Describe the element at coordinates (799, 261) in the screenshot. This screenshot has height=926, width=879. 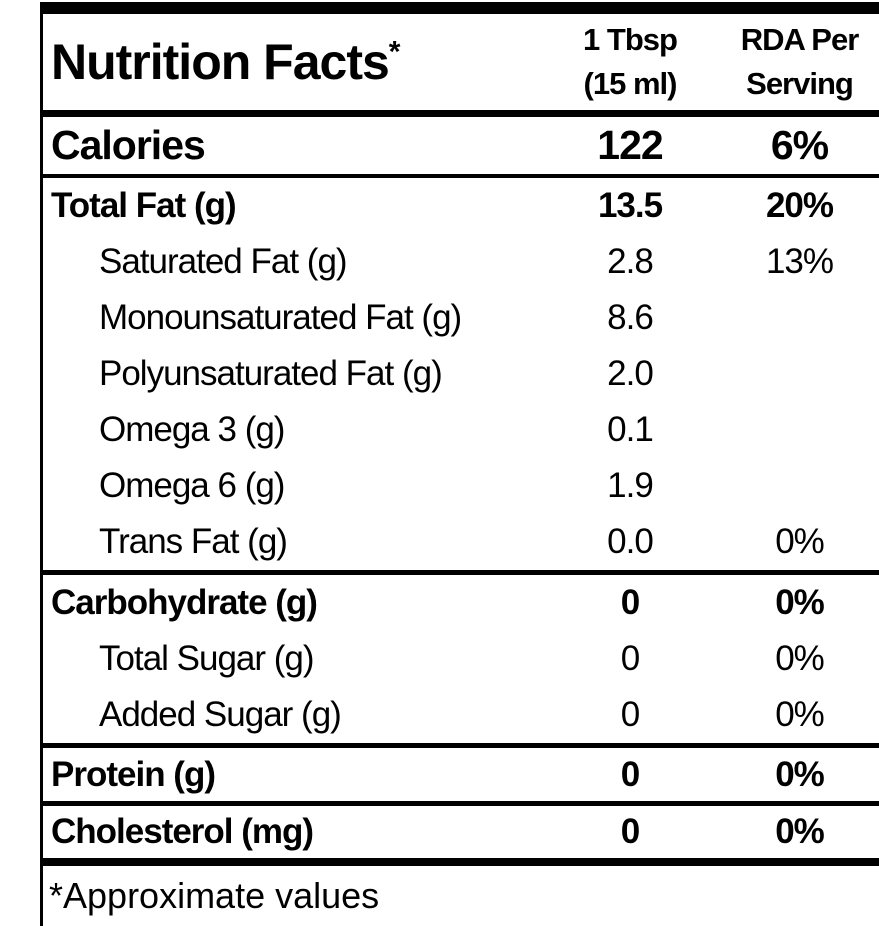
I see `row-rda-value: 13%` at that location.